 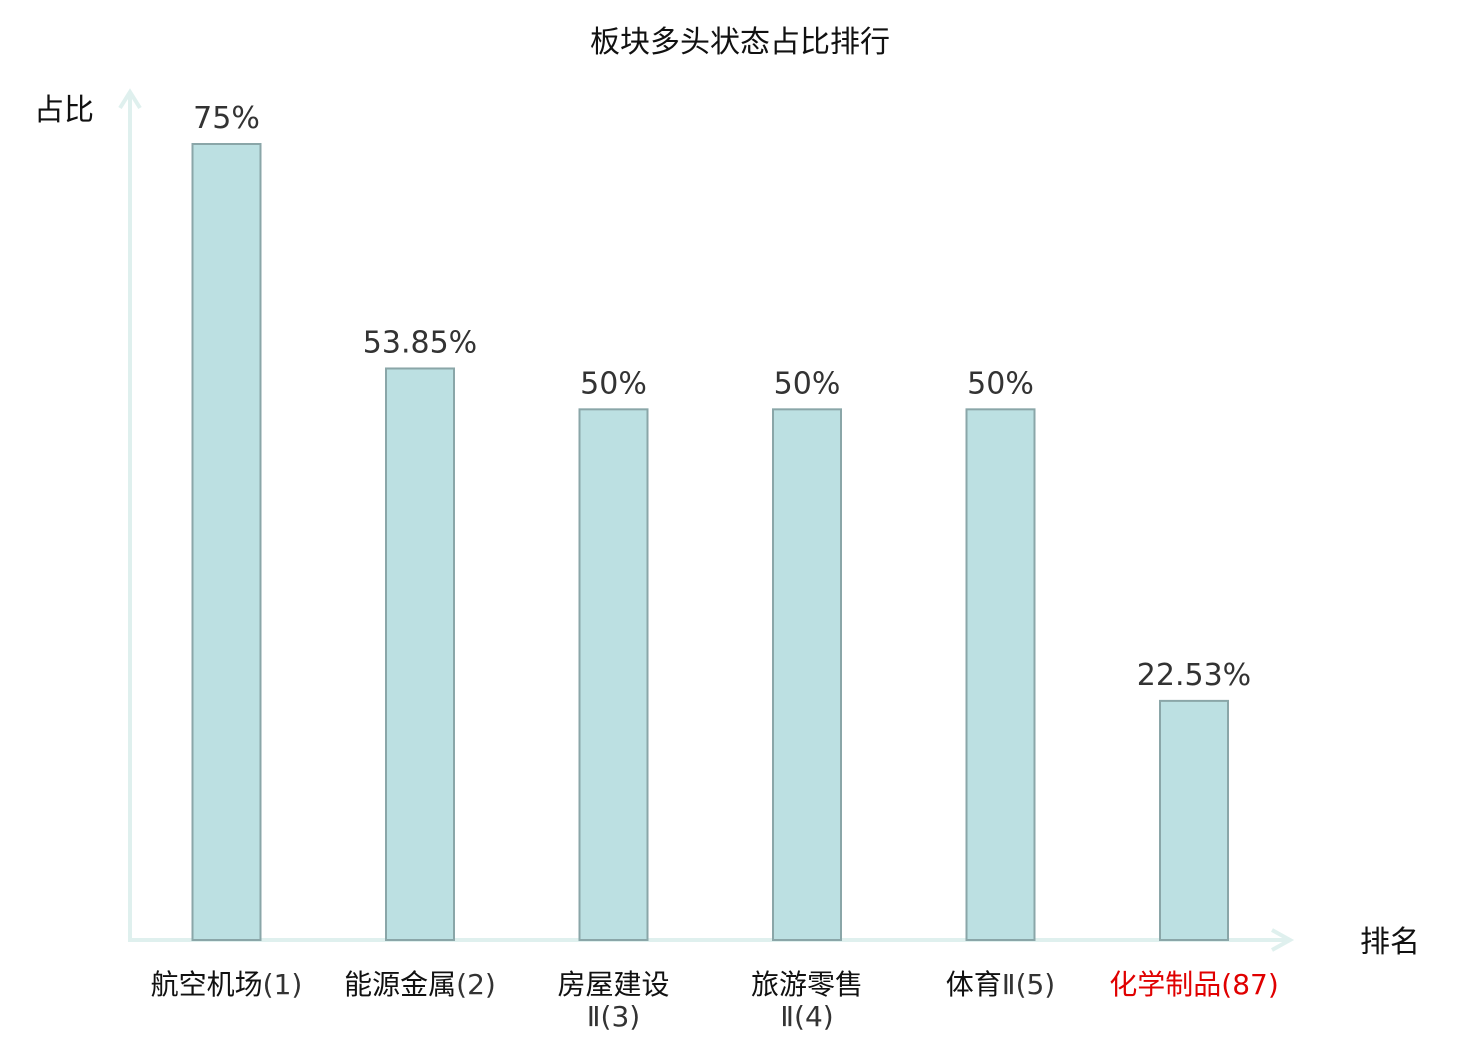 I want to click on category-rank: (87), so click(x=1249, y=984).